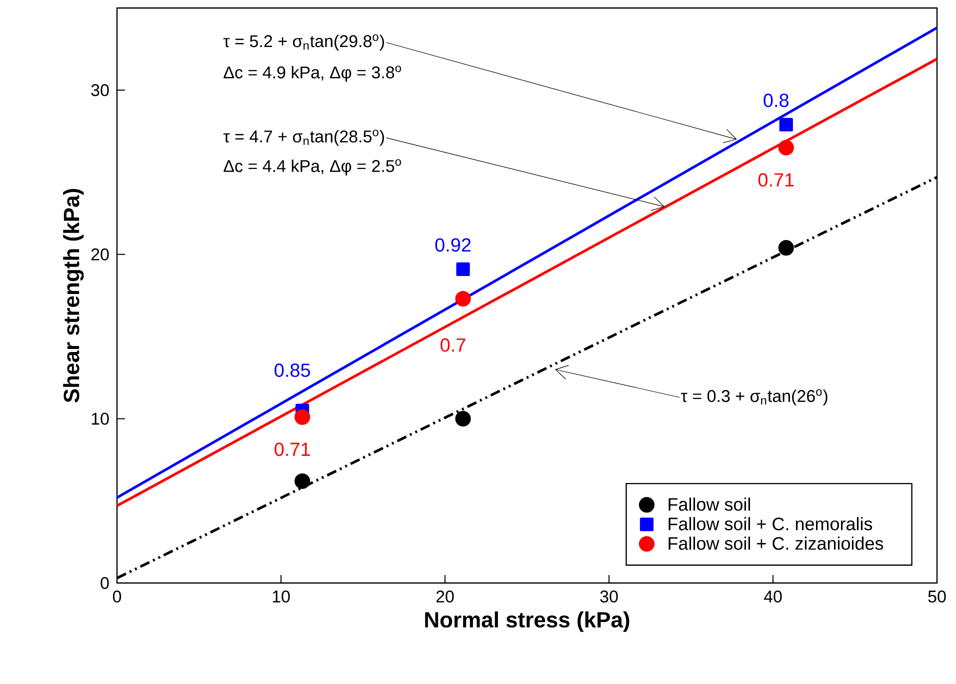  What do you see at coordinates (773, 596) in the screenshot?
I see `x-tick-label: 40` at bounding box center [773, 596].